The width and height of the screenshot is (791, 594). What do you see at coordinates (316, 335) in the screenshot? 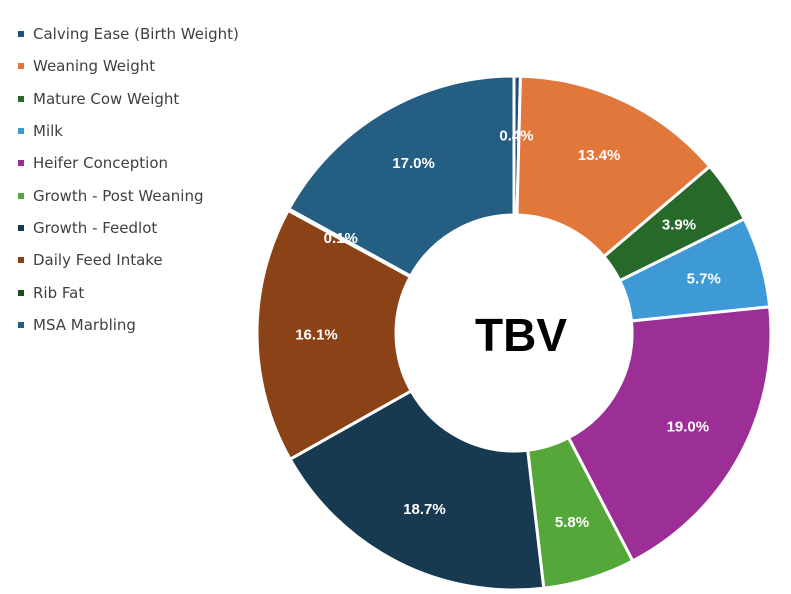
I see `slice-data-label: 16.1%` at bounding box center [316, 335].